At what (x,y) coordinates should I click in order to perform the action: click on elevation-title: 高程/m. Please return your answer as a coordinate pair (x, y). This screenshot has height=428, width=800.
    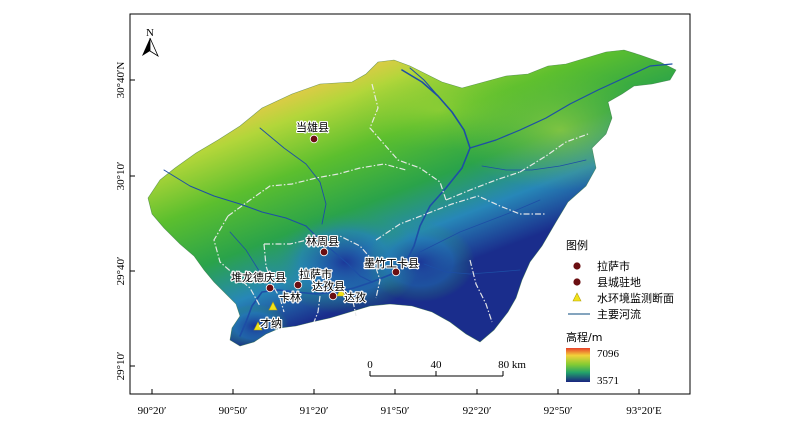
    Looking at the image, I should click on (584, 337).